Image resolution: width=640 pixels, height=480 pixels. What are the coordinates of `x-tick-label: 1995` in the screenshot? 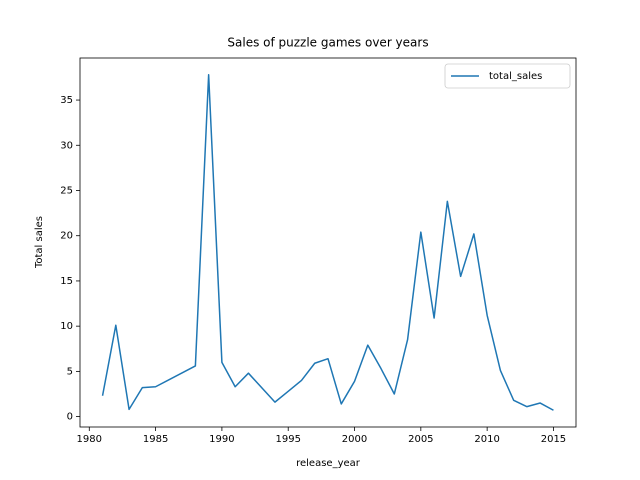 It's located at (287, 439).